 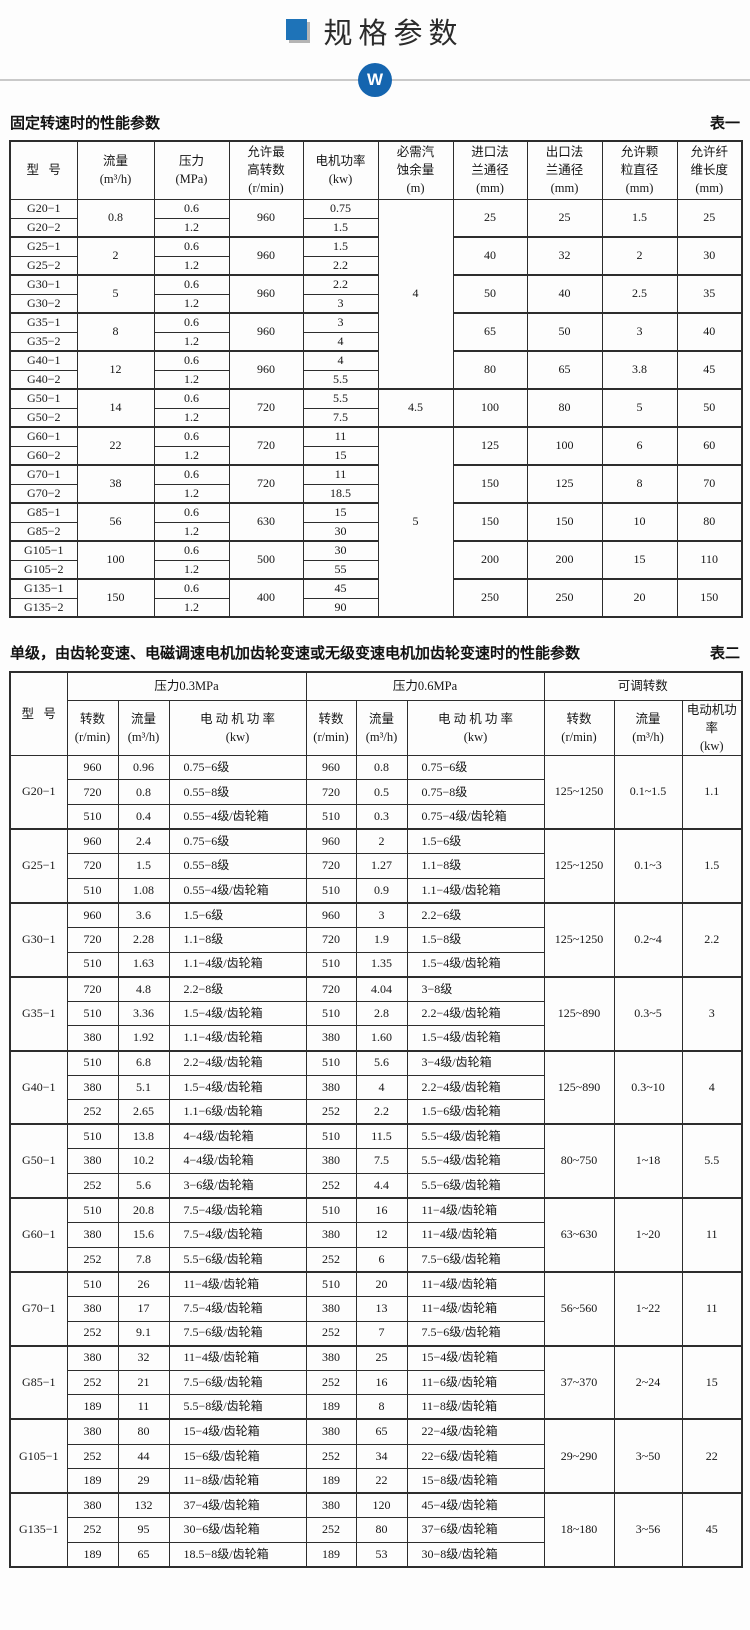 What do you see at coordinates (579, 1235) in the screenshot?
I see `adjustable-speed-cell: 63~630` at bounding box center [579, 1235].